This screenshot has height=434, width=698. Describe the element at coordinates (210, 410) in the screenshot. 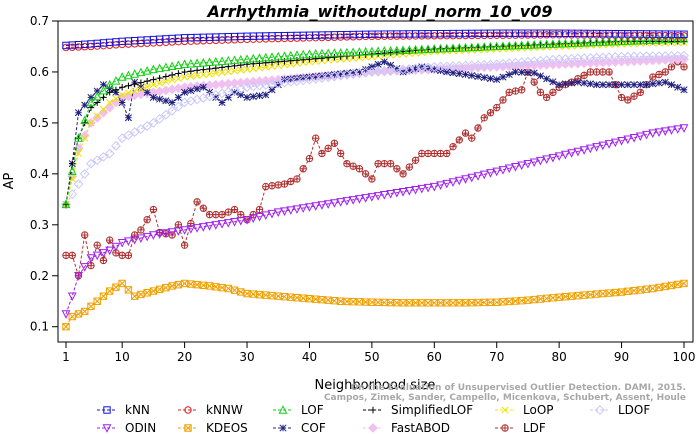

I see `legend-item-knnw: kNNW` at that location.